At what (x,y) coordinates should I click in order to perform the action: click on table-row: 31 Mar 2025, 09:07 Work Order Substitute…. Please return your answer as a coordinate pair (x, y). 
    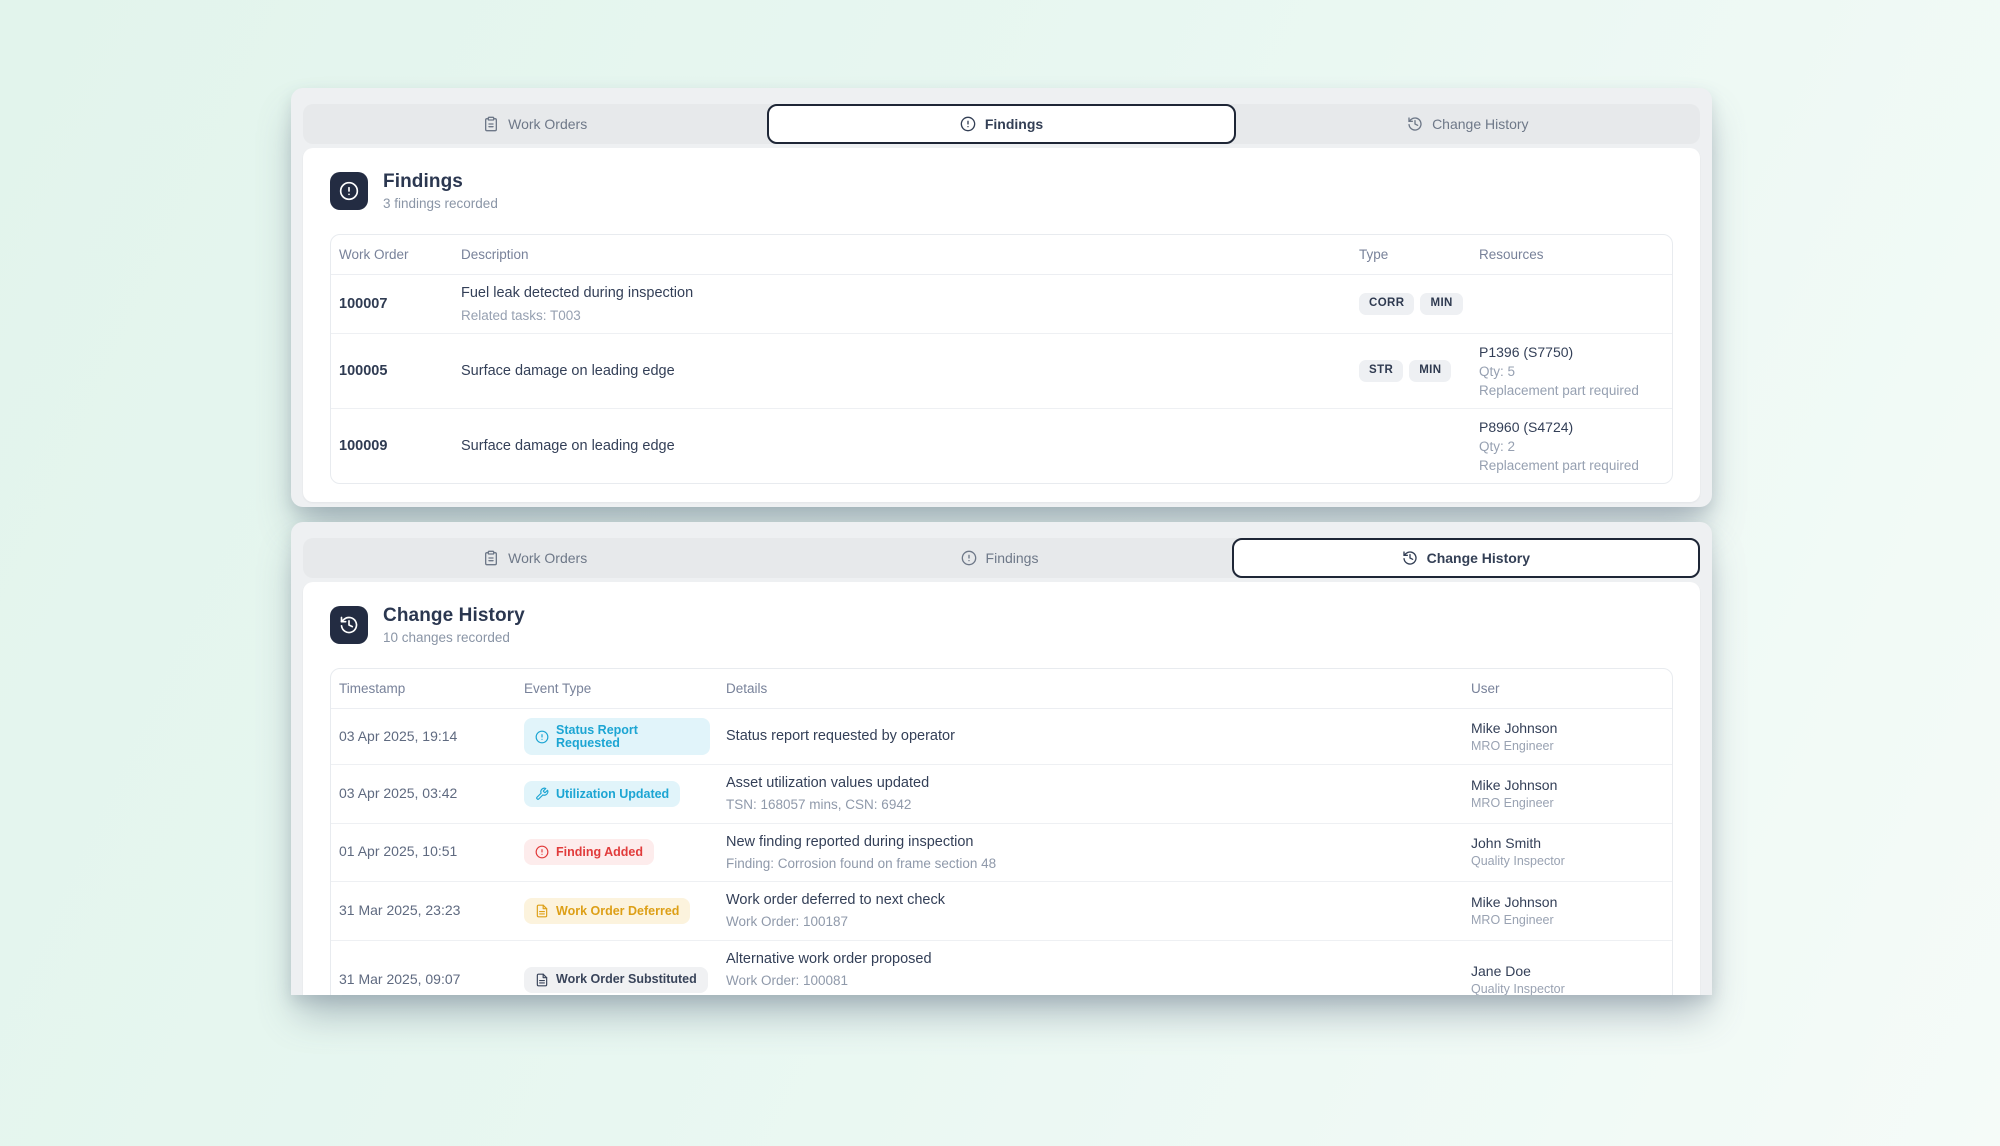
    Looking at the image, I should click on (1001, 967).